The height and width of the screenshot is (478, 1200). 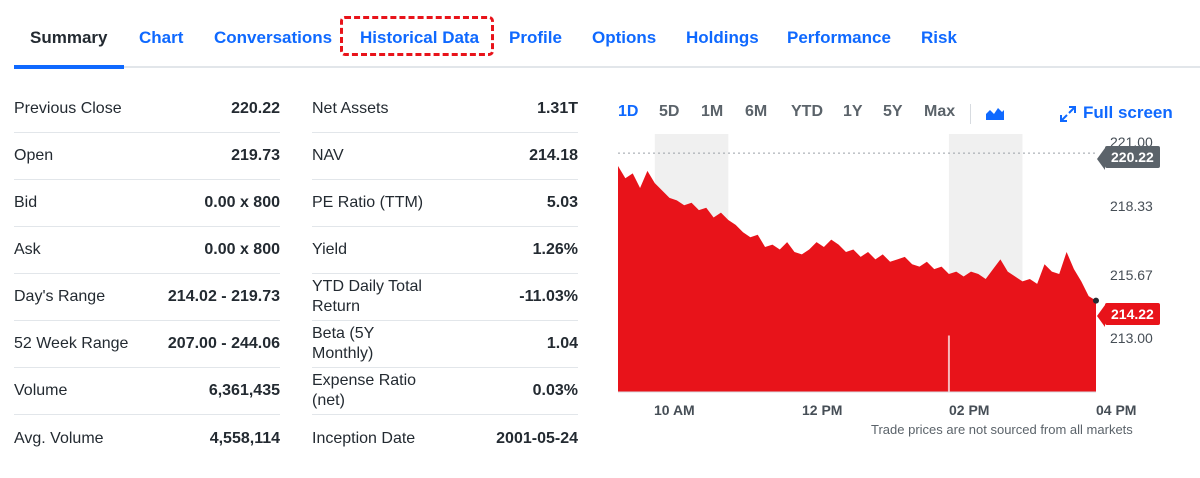 I want to click on stat-value: 0.03%, so click(x=555, y=390).